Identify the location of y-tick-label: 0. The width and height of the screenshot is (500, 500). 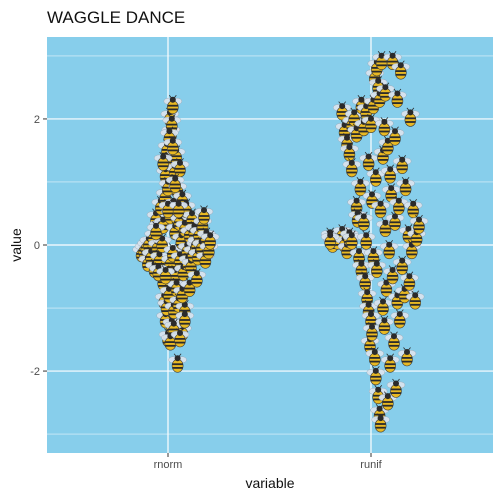
(37, 246).